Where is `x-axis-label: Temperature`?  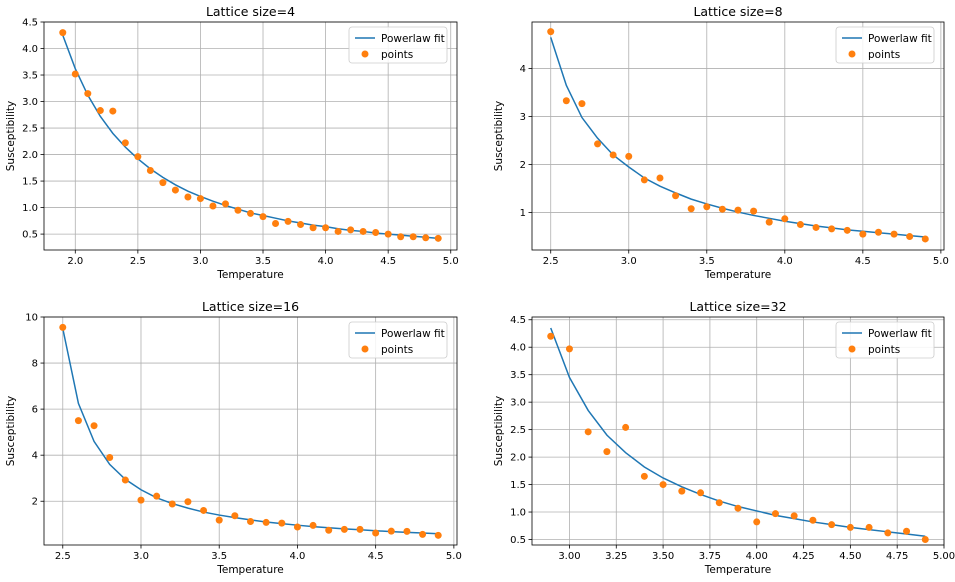 x-axis-label: Temperature is located at coordinates (250, 570).